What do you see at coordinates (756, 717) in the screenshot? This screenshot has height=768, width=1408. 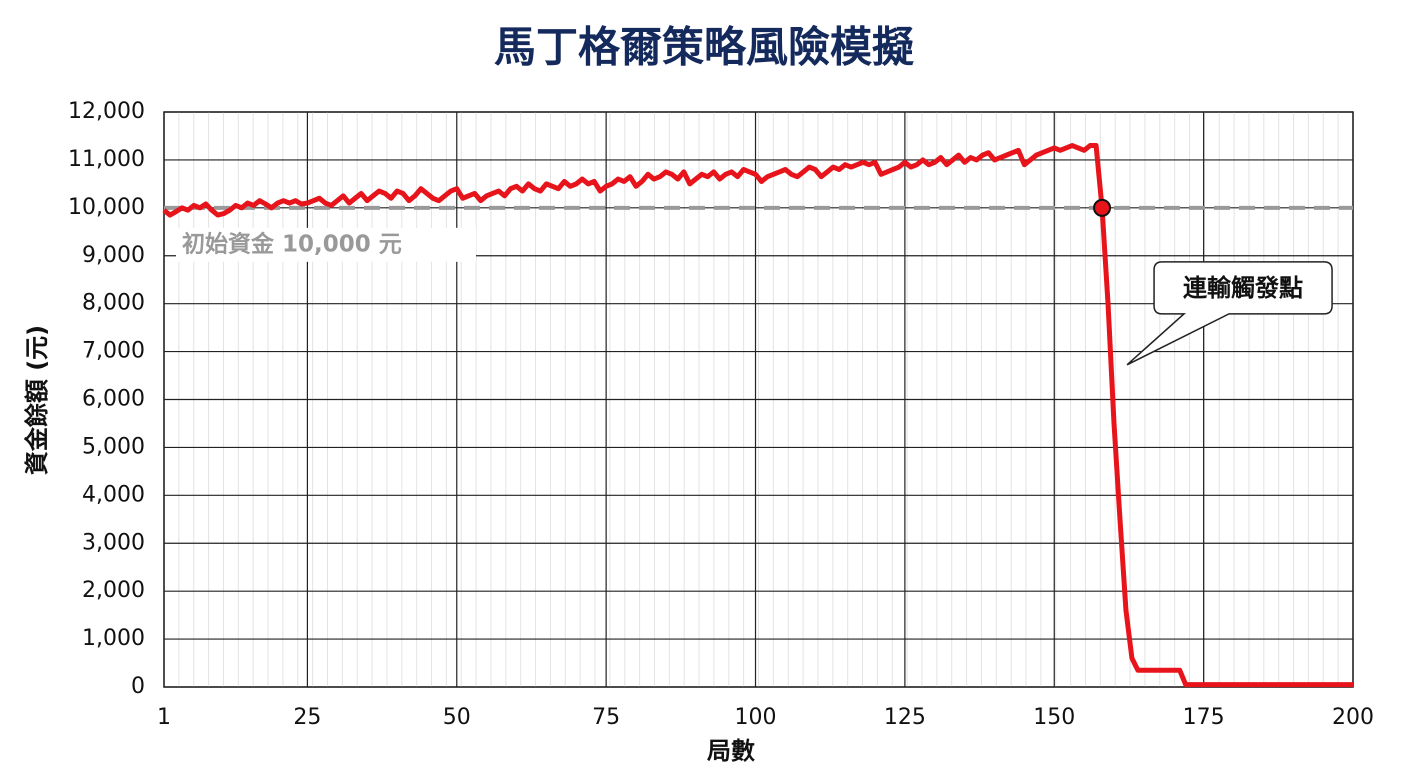 I see `x-tick-label: 100` at bounding box center [756, 717].